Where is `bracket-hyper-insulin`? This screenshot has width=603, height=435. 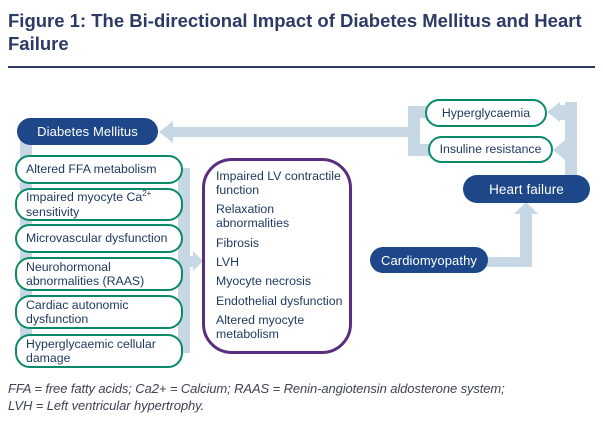 bracket-hyper-insulin is located at coordinates (414, 131).